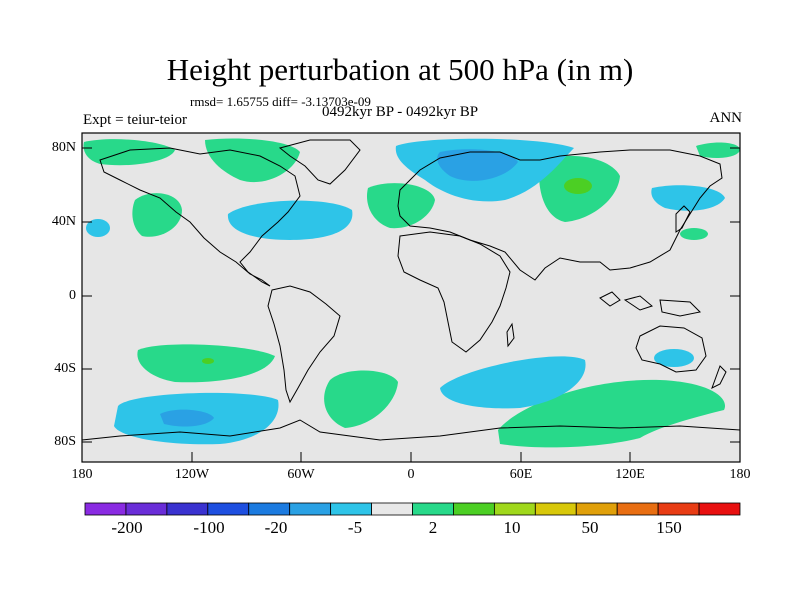 Image resolution: width=800 pixels, height=600 pixels. Describe the element at coordinates (726, 118) in the screenshot. I see `season-label: ANN` at that location.